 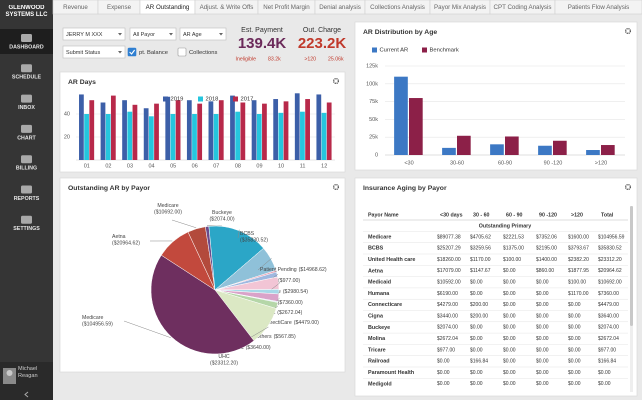 I want to click on select-caret, so click(x=120, y=34).